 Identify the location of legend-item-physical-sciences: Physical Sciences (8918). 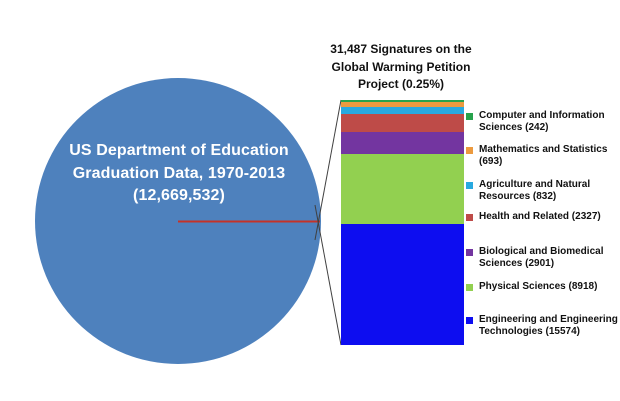
(542, 287).